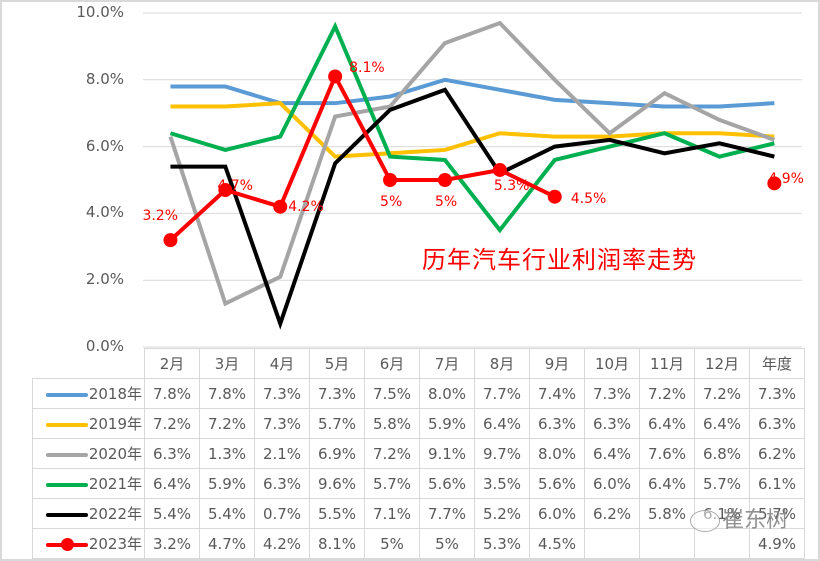 This screenshot has height=561, width=820. What do you see at coordinates (612, 483) in the screenshot?
I see `table-cell: 6.0%` at bounding box center [612, 483].